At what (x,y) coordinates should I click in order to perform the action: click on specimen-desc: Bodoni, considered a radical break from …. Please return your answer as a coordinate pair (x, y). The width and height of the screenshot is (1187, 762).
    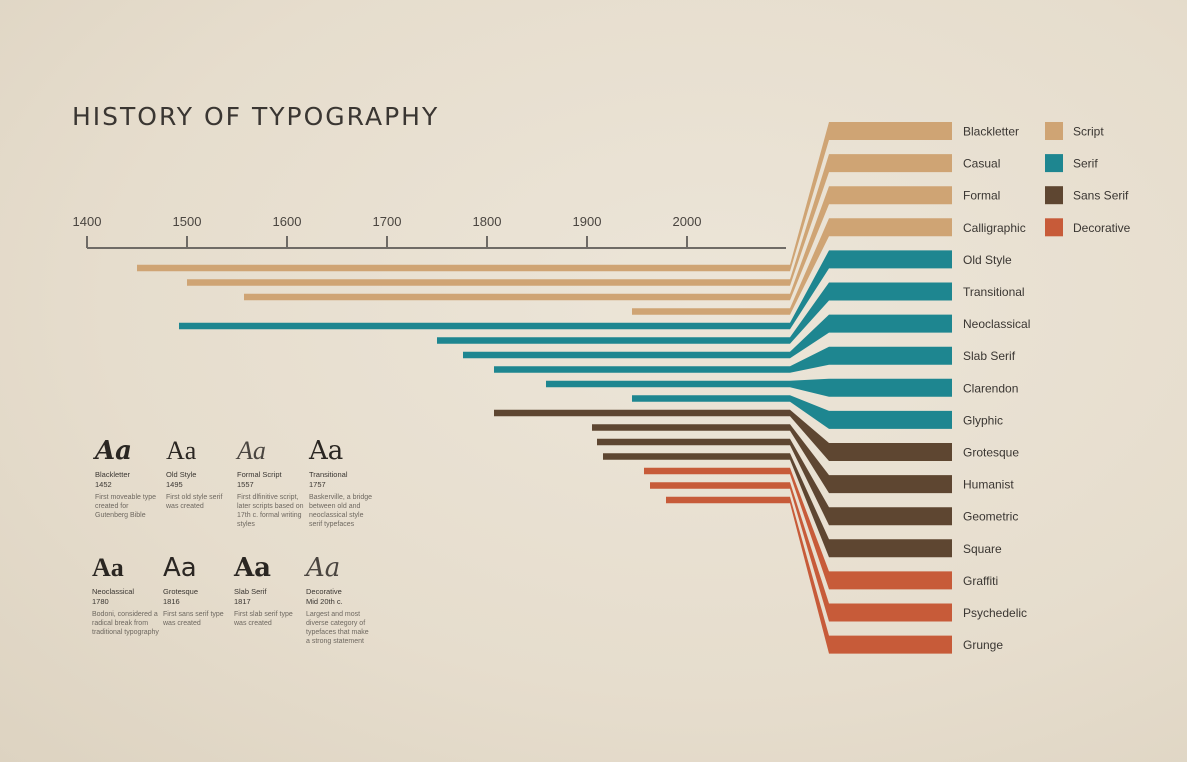
    Looking at the image, I should click on (125, 623).